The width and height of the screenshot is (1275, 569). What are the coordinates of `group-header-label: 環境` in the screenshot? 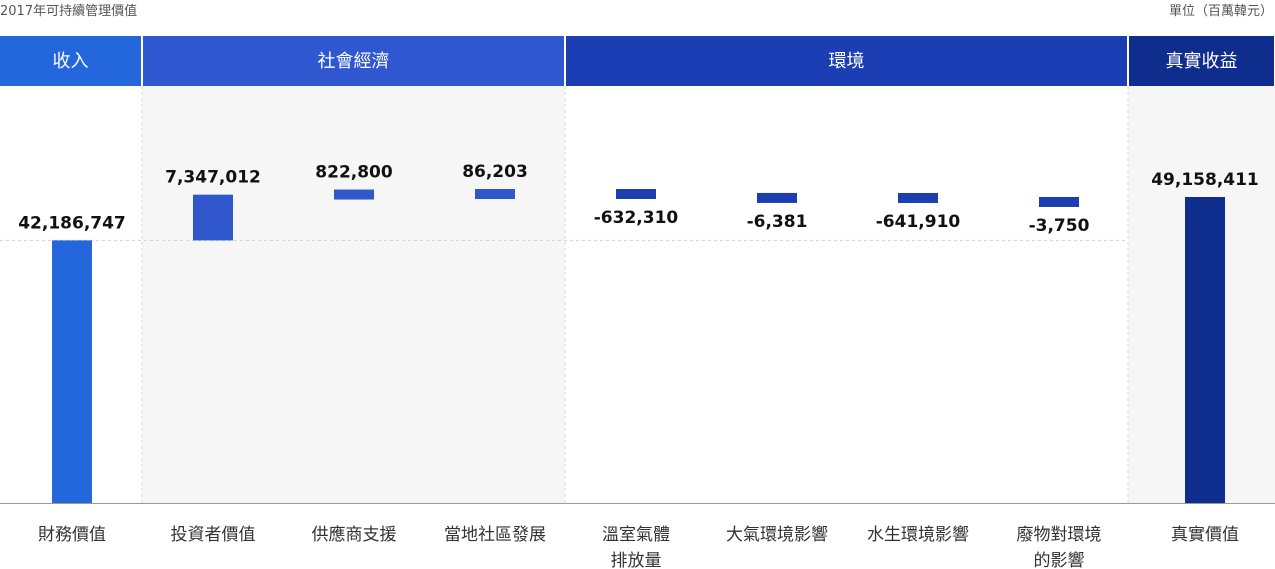 It's located at (847, 61).